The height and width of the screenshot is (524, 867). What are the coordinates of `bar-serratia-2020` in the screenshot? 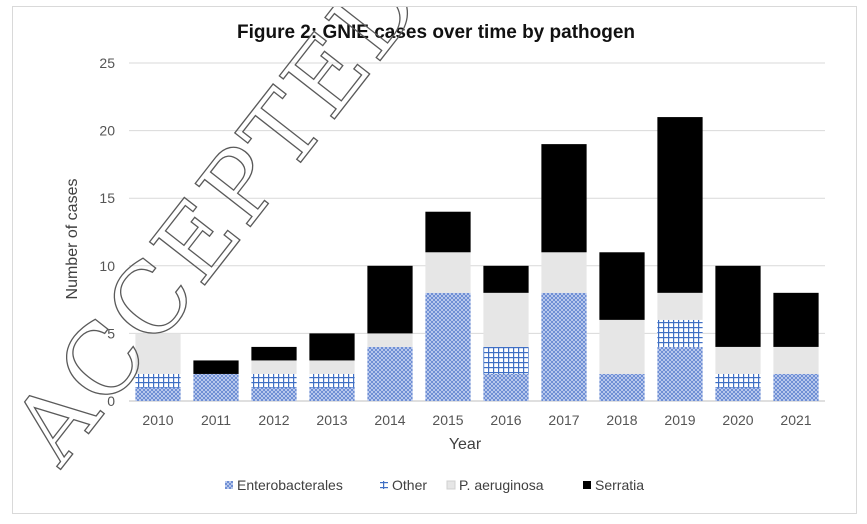 It's located at (738, 306).